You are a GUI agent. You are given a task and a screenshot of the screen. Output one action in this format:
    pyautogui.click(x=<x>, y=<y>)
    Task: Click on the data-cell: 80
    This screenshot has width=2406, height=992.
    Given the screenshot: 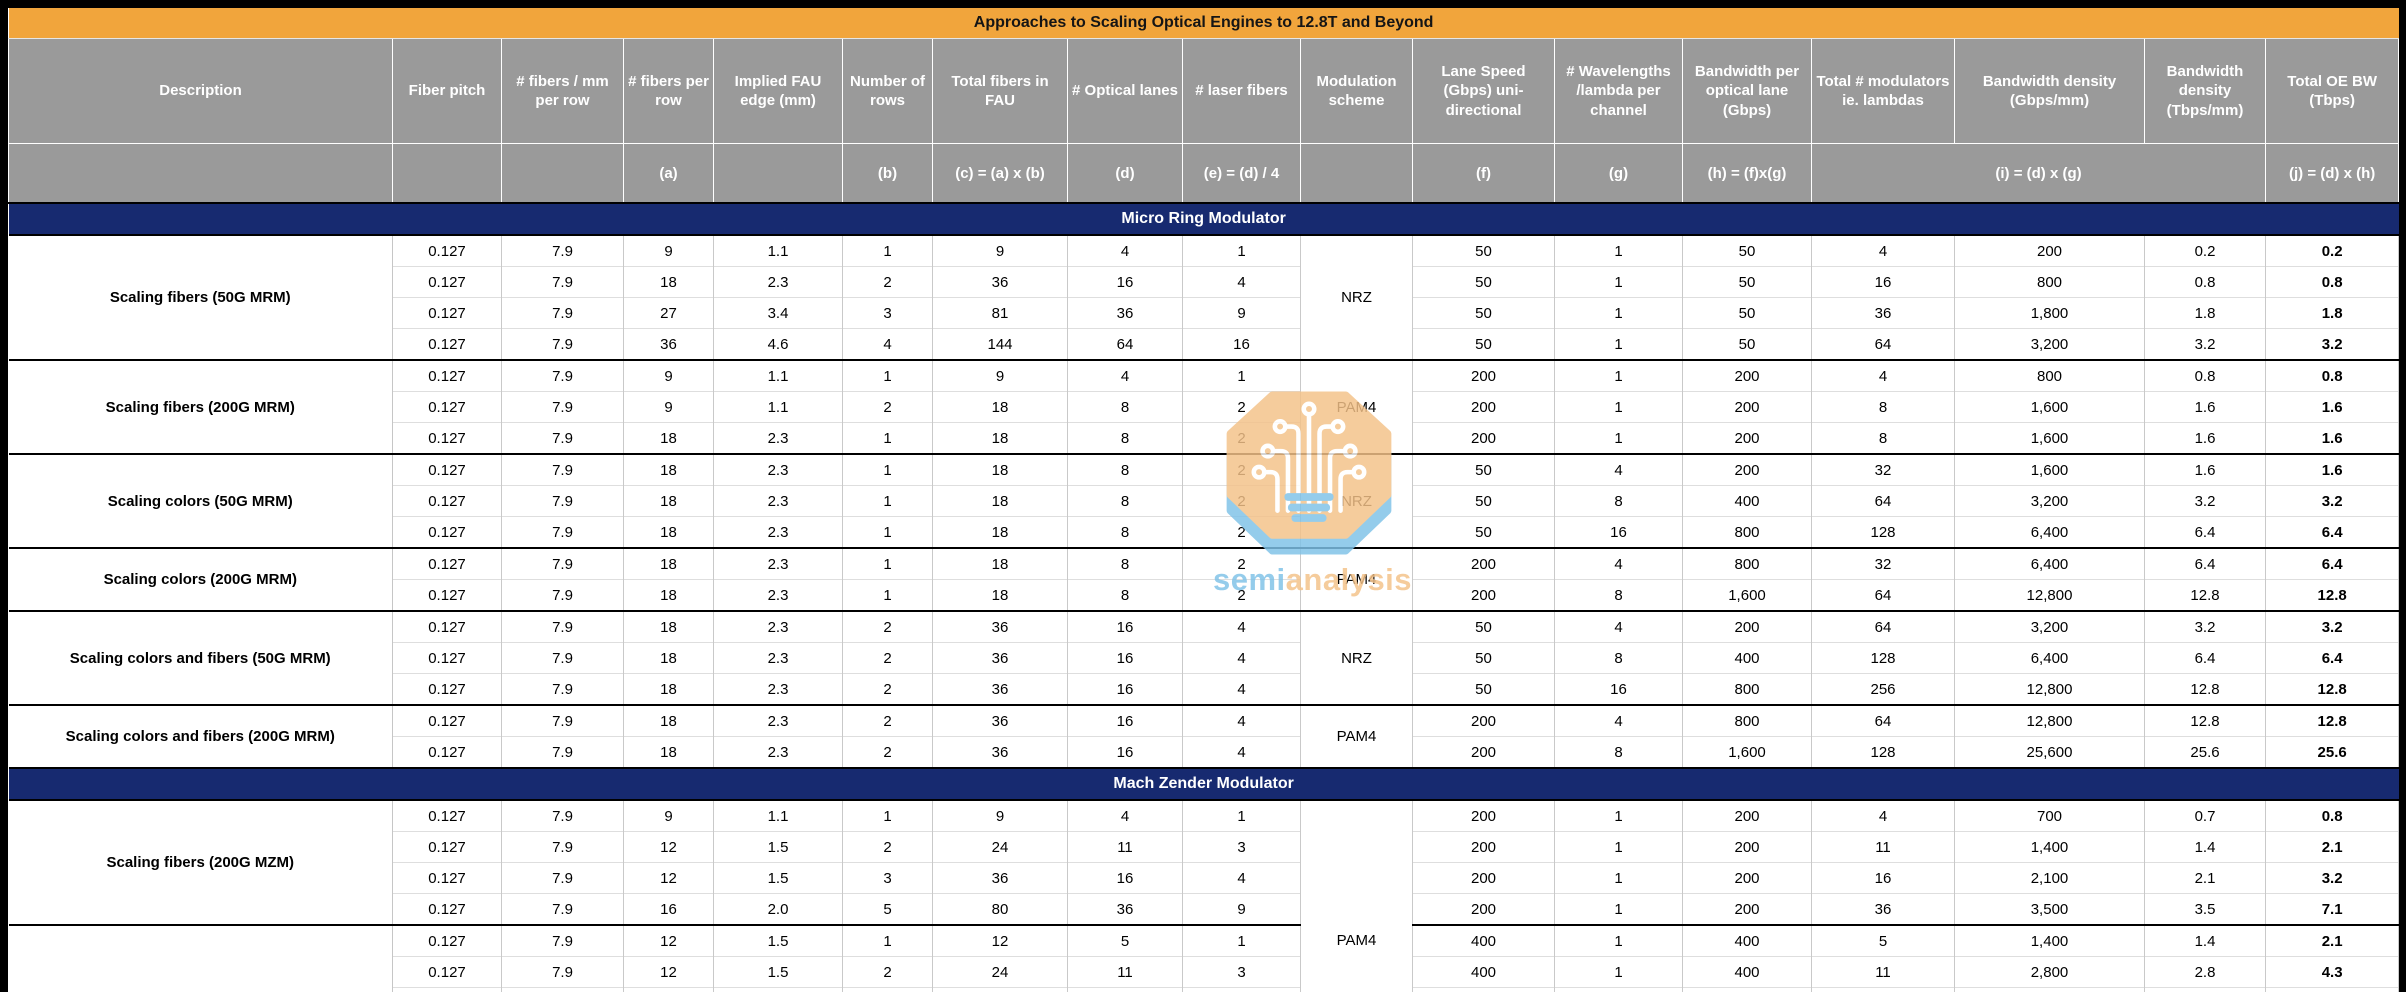 What is the action you would take?
    pyautogui.click(x=1000, y=909)
    